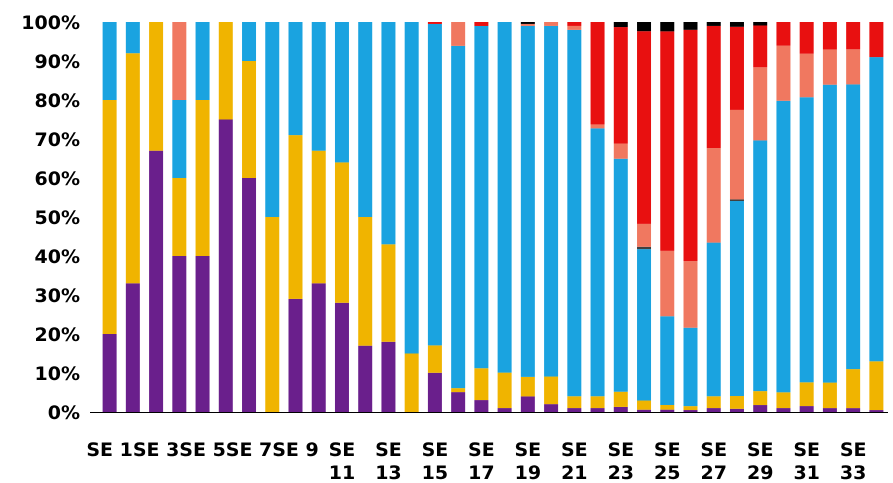 Image resolution: width=893 pixels, height=483 pixels. What do you see at coordinates (202, 450) in the screenshot?
I see `x-tick-label: SE 5` at bounding box center [202, 450].